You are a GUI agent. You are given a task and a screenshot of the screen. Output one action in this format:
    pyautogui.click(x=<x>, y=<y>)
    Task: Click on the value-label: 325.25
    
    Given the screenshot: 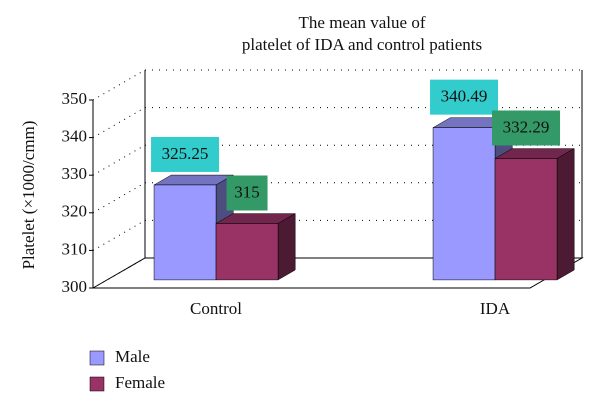 What is the action you would take?
    pyautogui.click(x=185, y=153)
    